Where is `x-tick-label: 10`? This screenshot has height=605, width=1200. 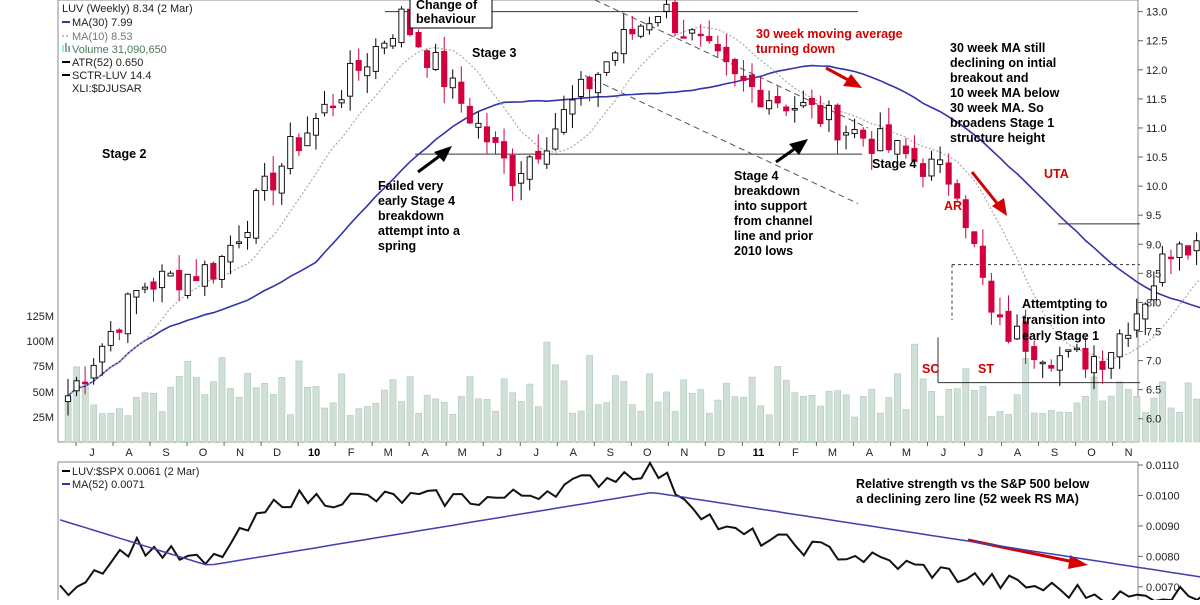
x-tick-label: 10 is located at coordinates (314, 453).